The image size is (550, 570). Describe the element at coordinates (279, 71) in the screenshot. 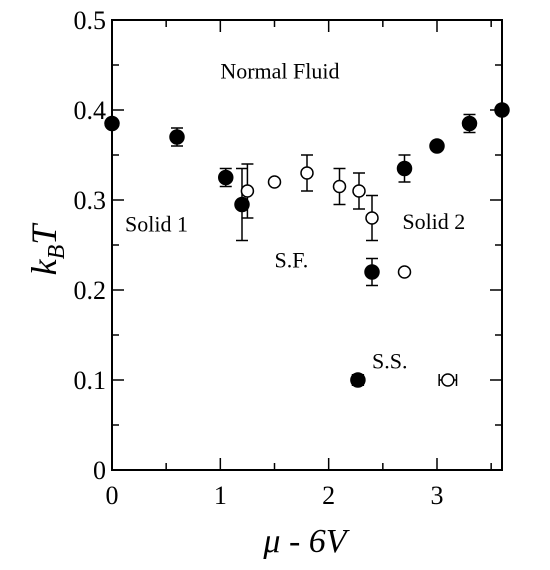

I see `region-label: Normal Fluid` at that location.